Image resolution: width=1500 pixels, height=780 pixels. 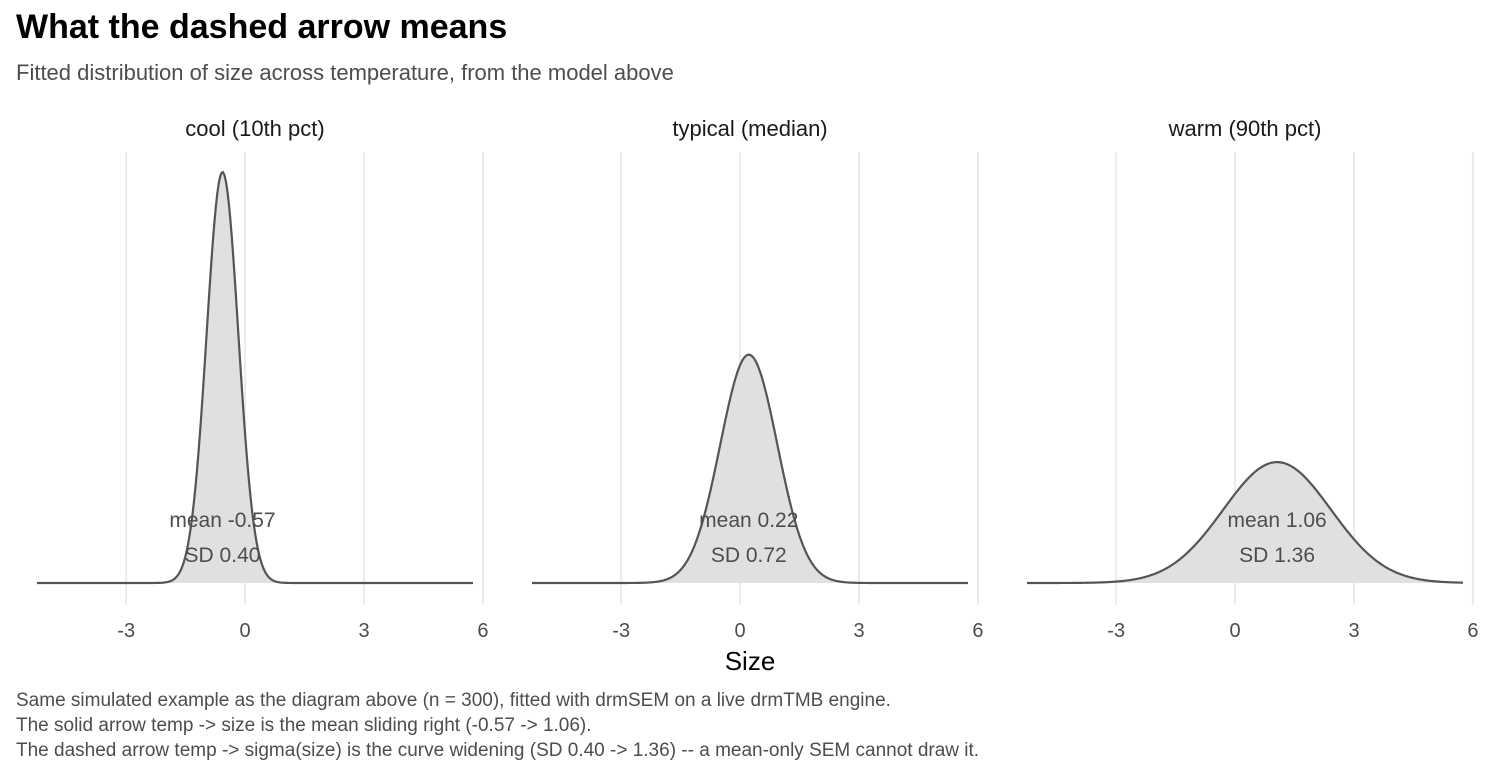 I want to click on facet-label: typical (median), so click(x=749, y=128).